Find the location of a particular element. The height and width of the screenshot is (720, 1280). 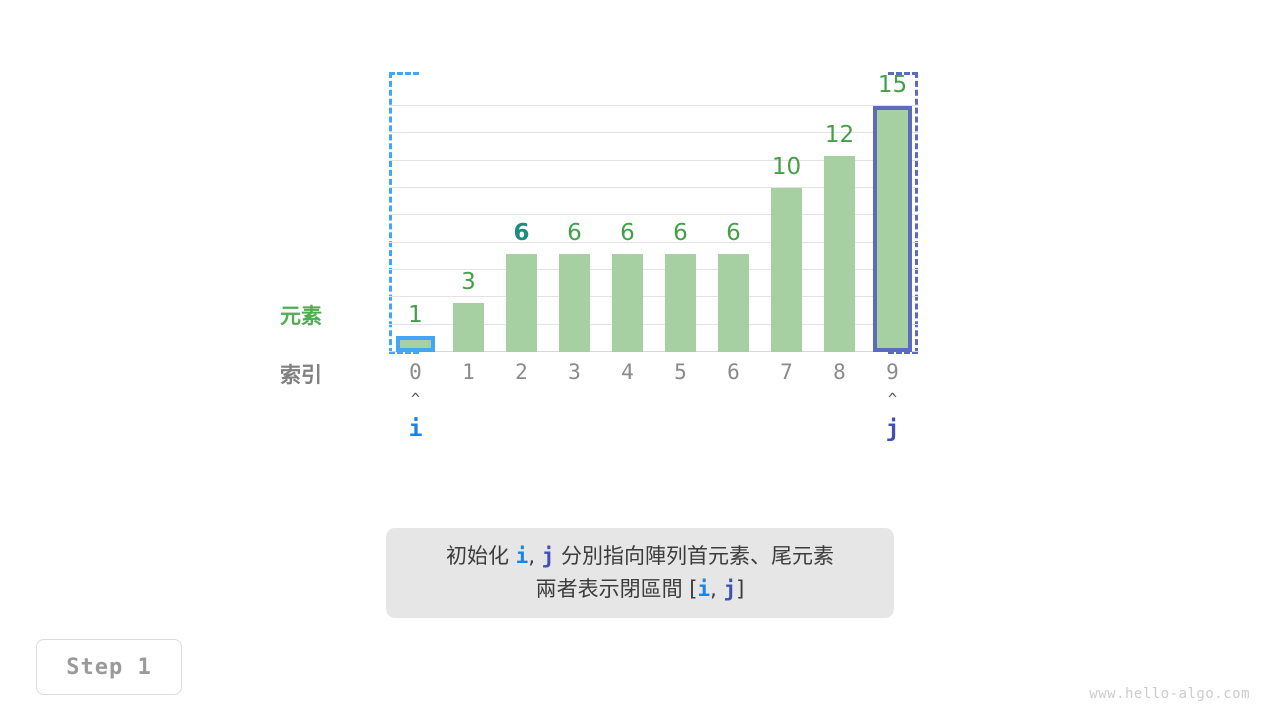

pointer-j: ^ j is located at coordinates (892, 416).